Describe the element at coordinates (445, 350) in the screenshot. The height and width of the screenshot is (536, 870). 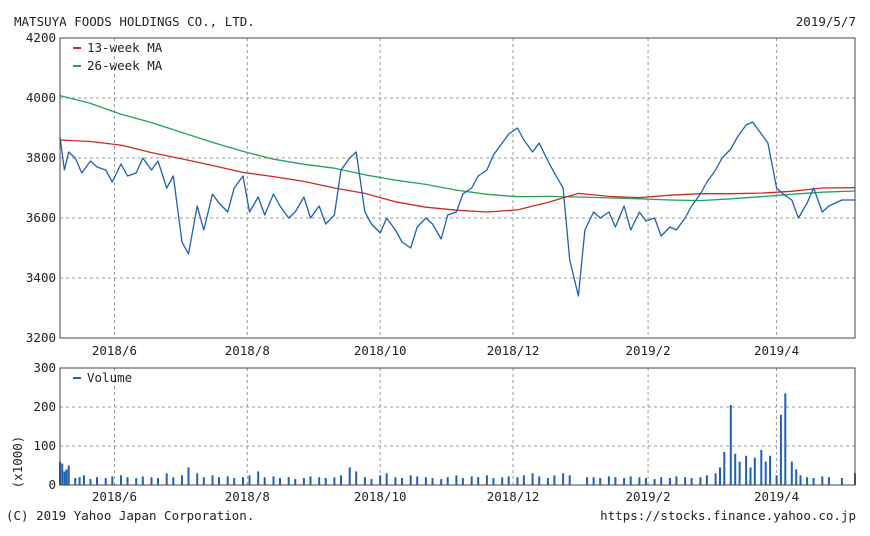
I see `price-x-axis-labels: 2018/6 2018/8 2018/10 2018/12 2019/2 2019/4` at that location.